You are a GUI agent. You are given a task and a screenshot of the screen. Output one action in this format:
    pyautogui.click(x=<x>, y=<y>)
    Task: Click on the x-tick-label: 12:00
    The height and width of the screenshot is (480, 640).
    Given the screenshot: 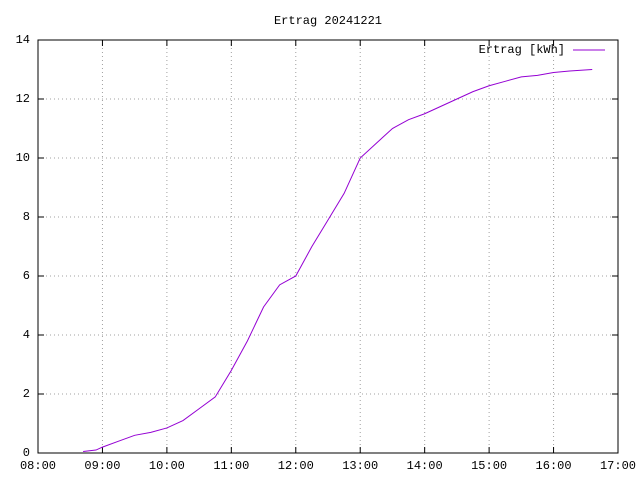 What is the action you would take?
    pyautogui.click(x=296, y=466)
    